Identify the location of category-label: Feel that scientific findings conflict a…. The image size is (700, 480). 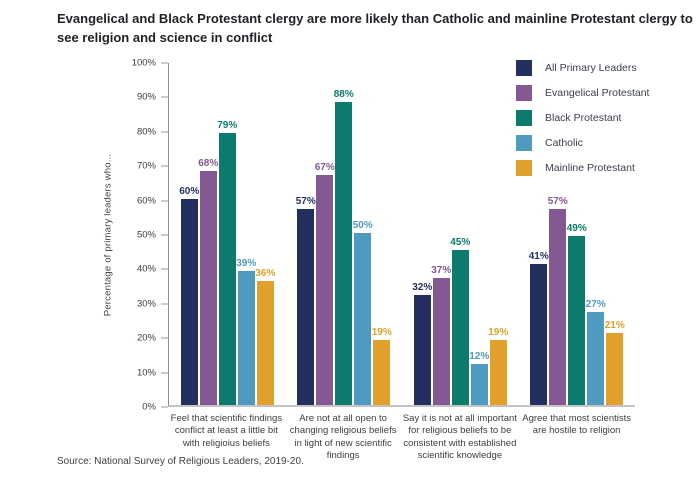
(226, 431).